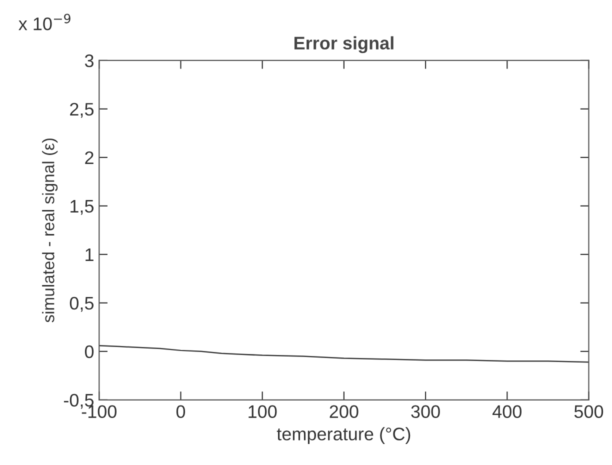 This screenshot has width=612, height=465. What do you see at coordinates (181, 411) in the screenshot?
I see `x-tick-label: 0` at bounding box center [181, 411].